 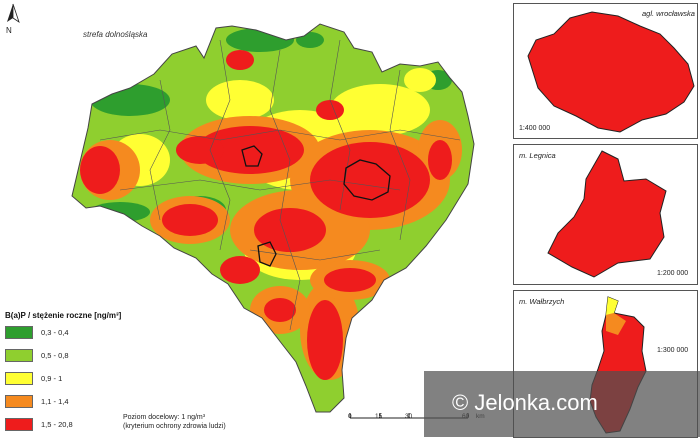 What do you see at coordinates (525, 402) in the screenshot?
I see `watermark-text: © Jelonka.com` at bounding box center [525, 402].